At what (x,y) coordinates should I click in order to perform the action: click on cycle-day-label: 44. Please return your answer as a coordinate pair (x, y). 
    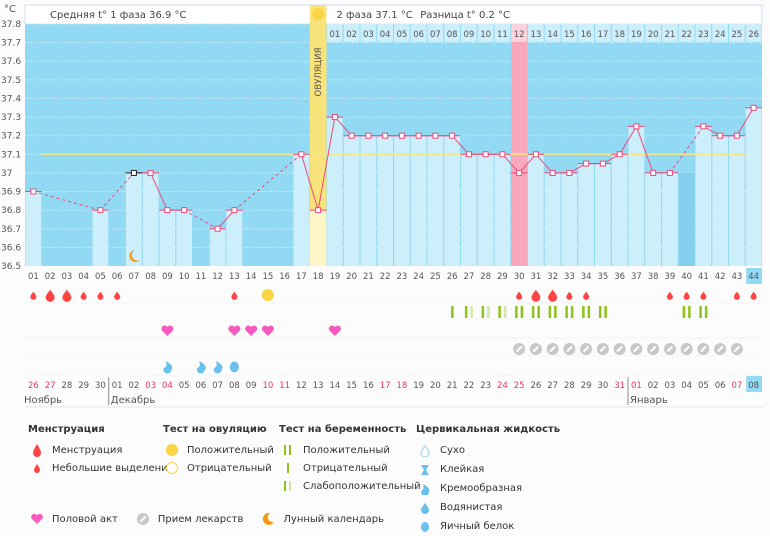
    Looking at the image, I should click on (753, 277).